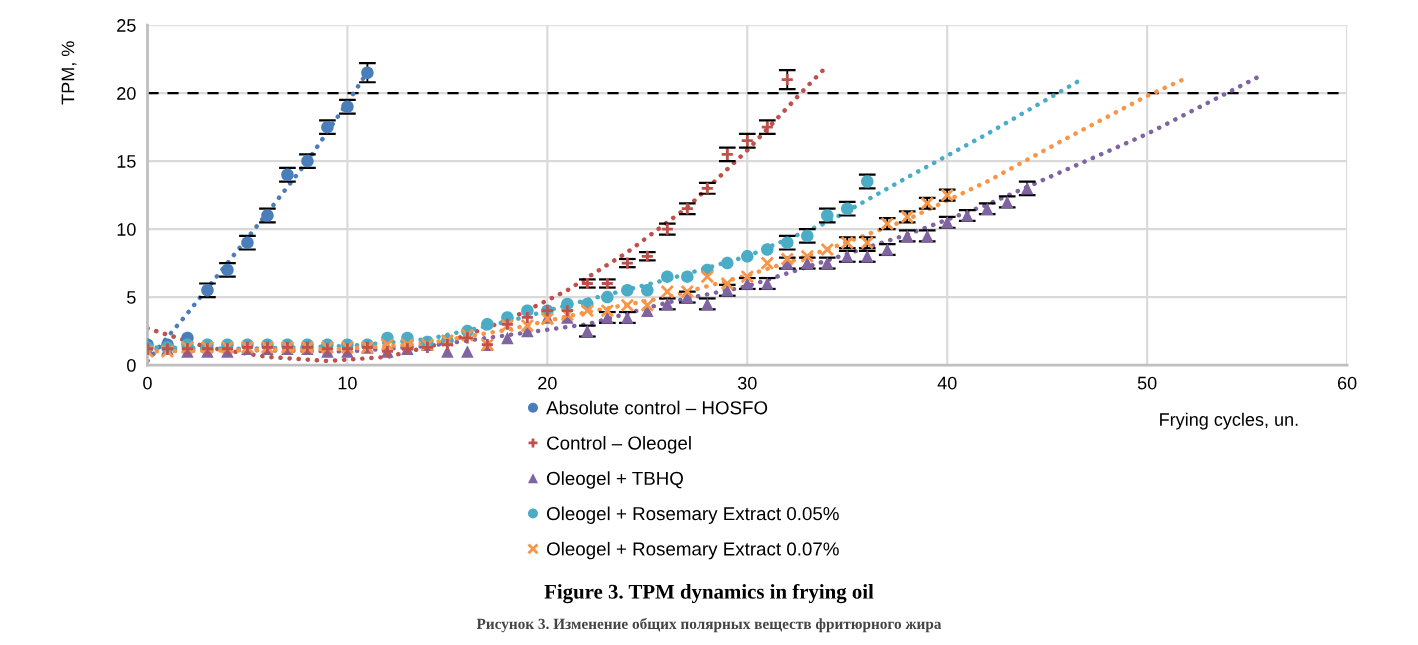 The height and width of the screenshot is (645, 1418). Describe the element at coordinates (619, 444) in the screenshot. I see `legend-label: Control – Oleogel` at that location.